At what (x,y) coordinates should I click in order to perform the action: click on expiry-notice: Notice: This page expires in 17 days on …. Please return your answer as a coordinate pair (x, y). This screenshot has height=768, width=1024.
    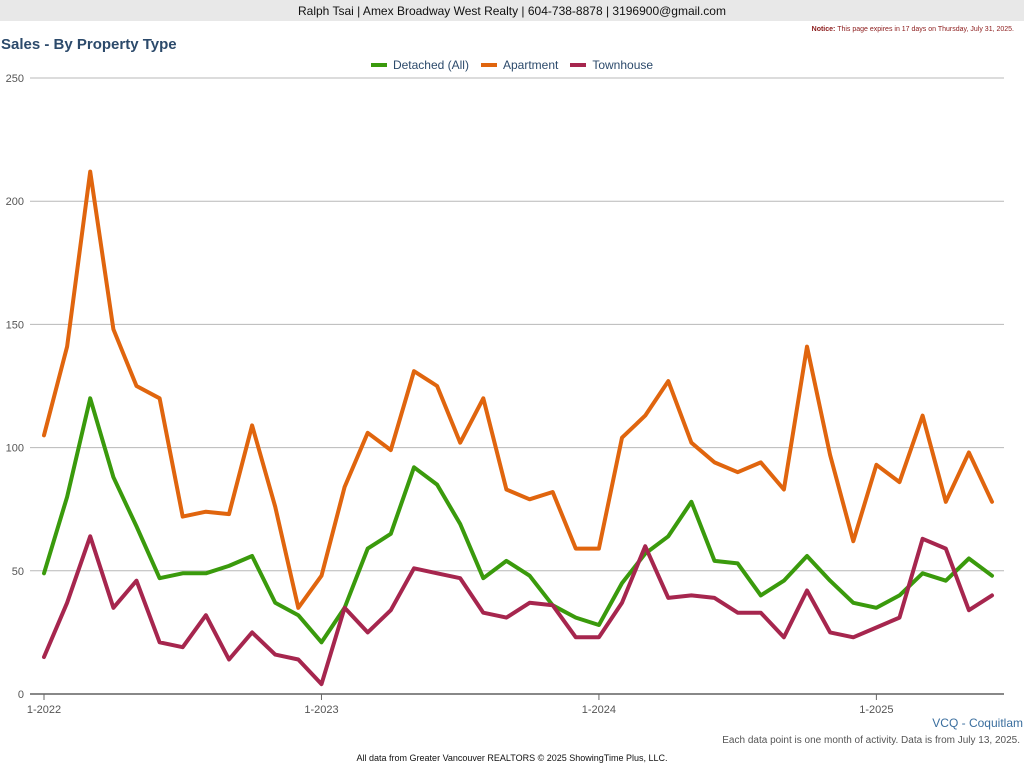
    Looking at the image, I should click on (913, 29).